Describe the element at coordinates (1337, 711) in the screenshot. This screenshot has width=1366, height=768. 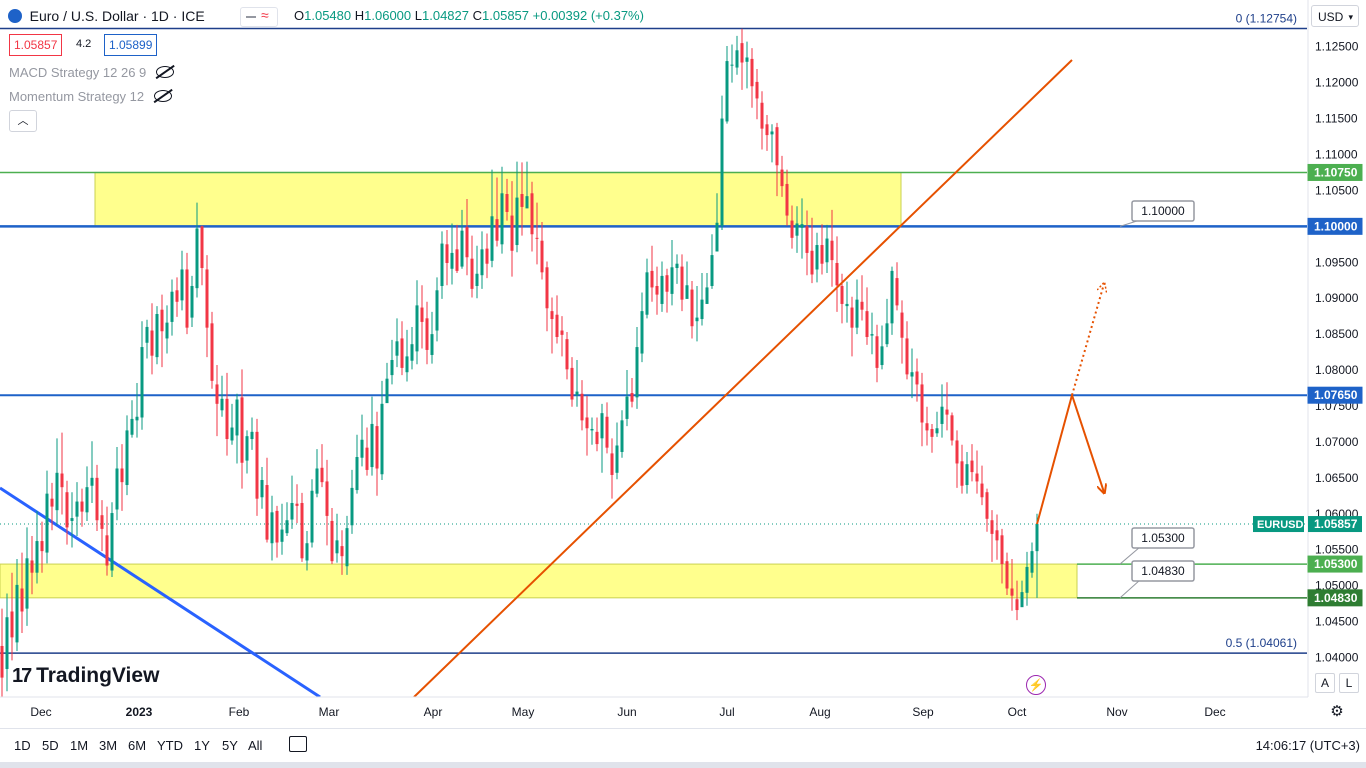
I see `settings-gear-icon: ⚙` at that location.